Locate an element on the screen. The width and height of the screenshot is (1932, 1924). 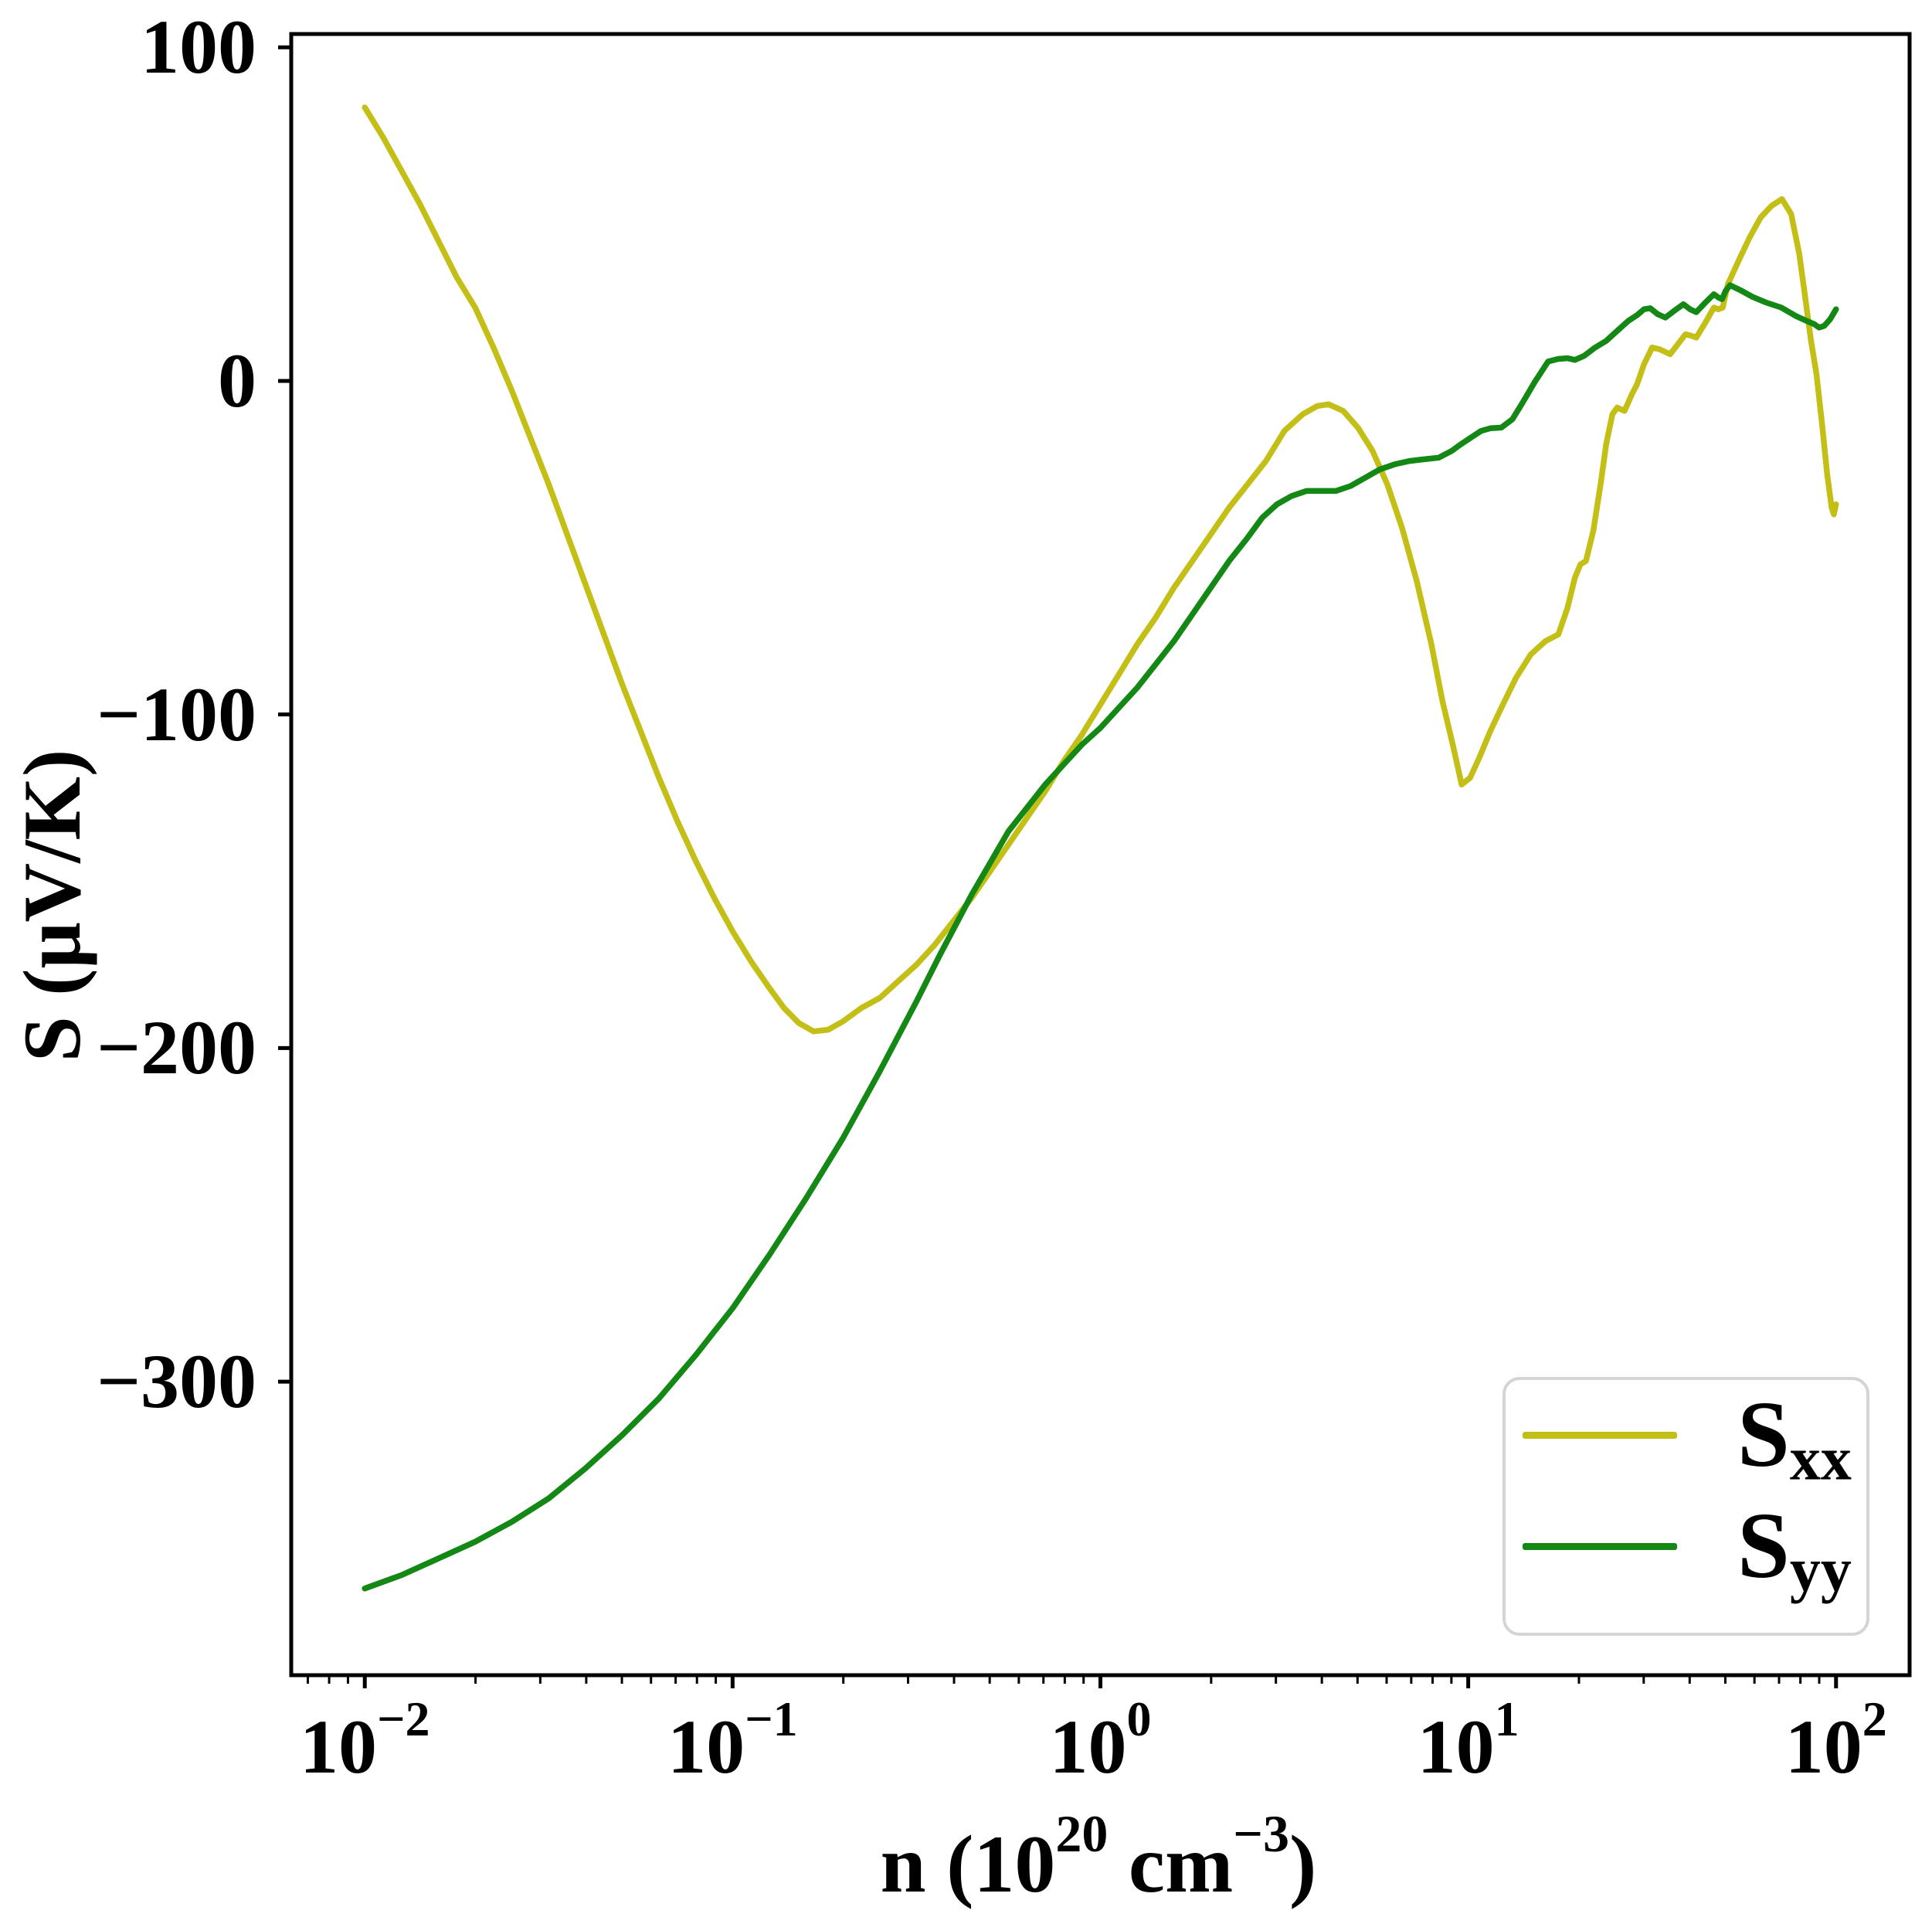
x-axis-label-close-paren: ) is located at coordinates (1303, 1864).